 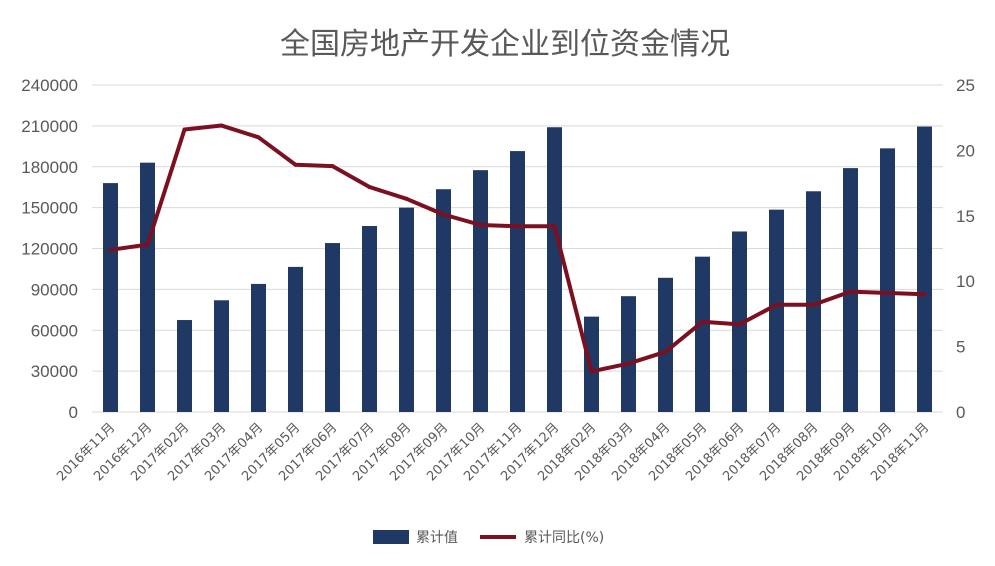 What do you see at coordinates (54, 289) in the screenshot?
I see `y-left-tick-label: 90000` at bounding box center [54, 289].